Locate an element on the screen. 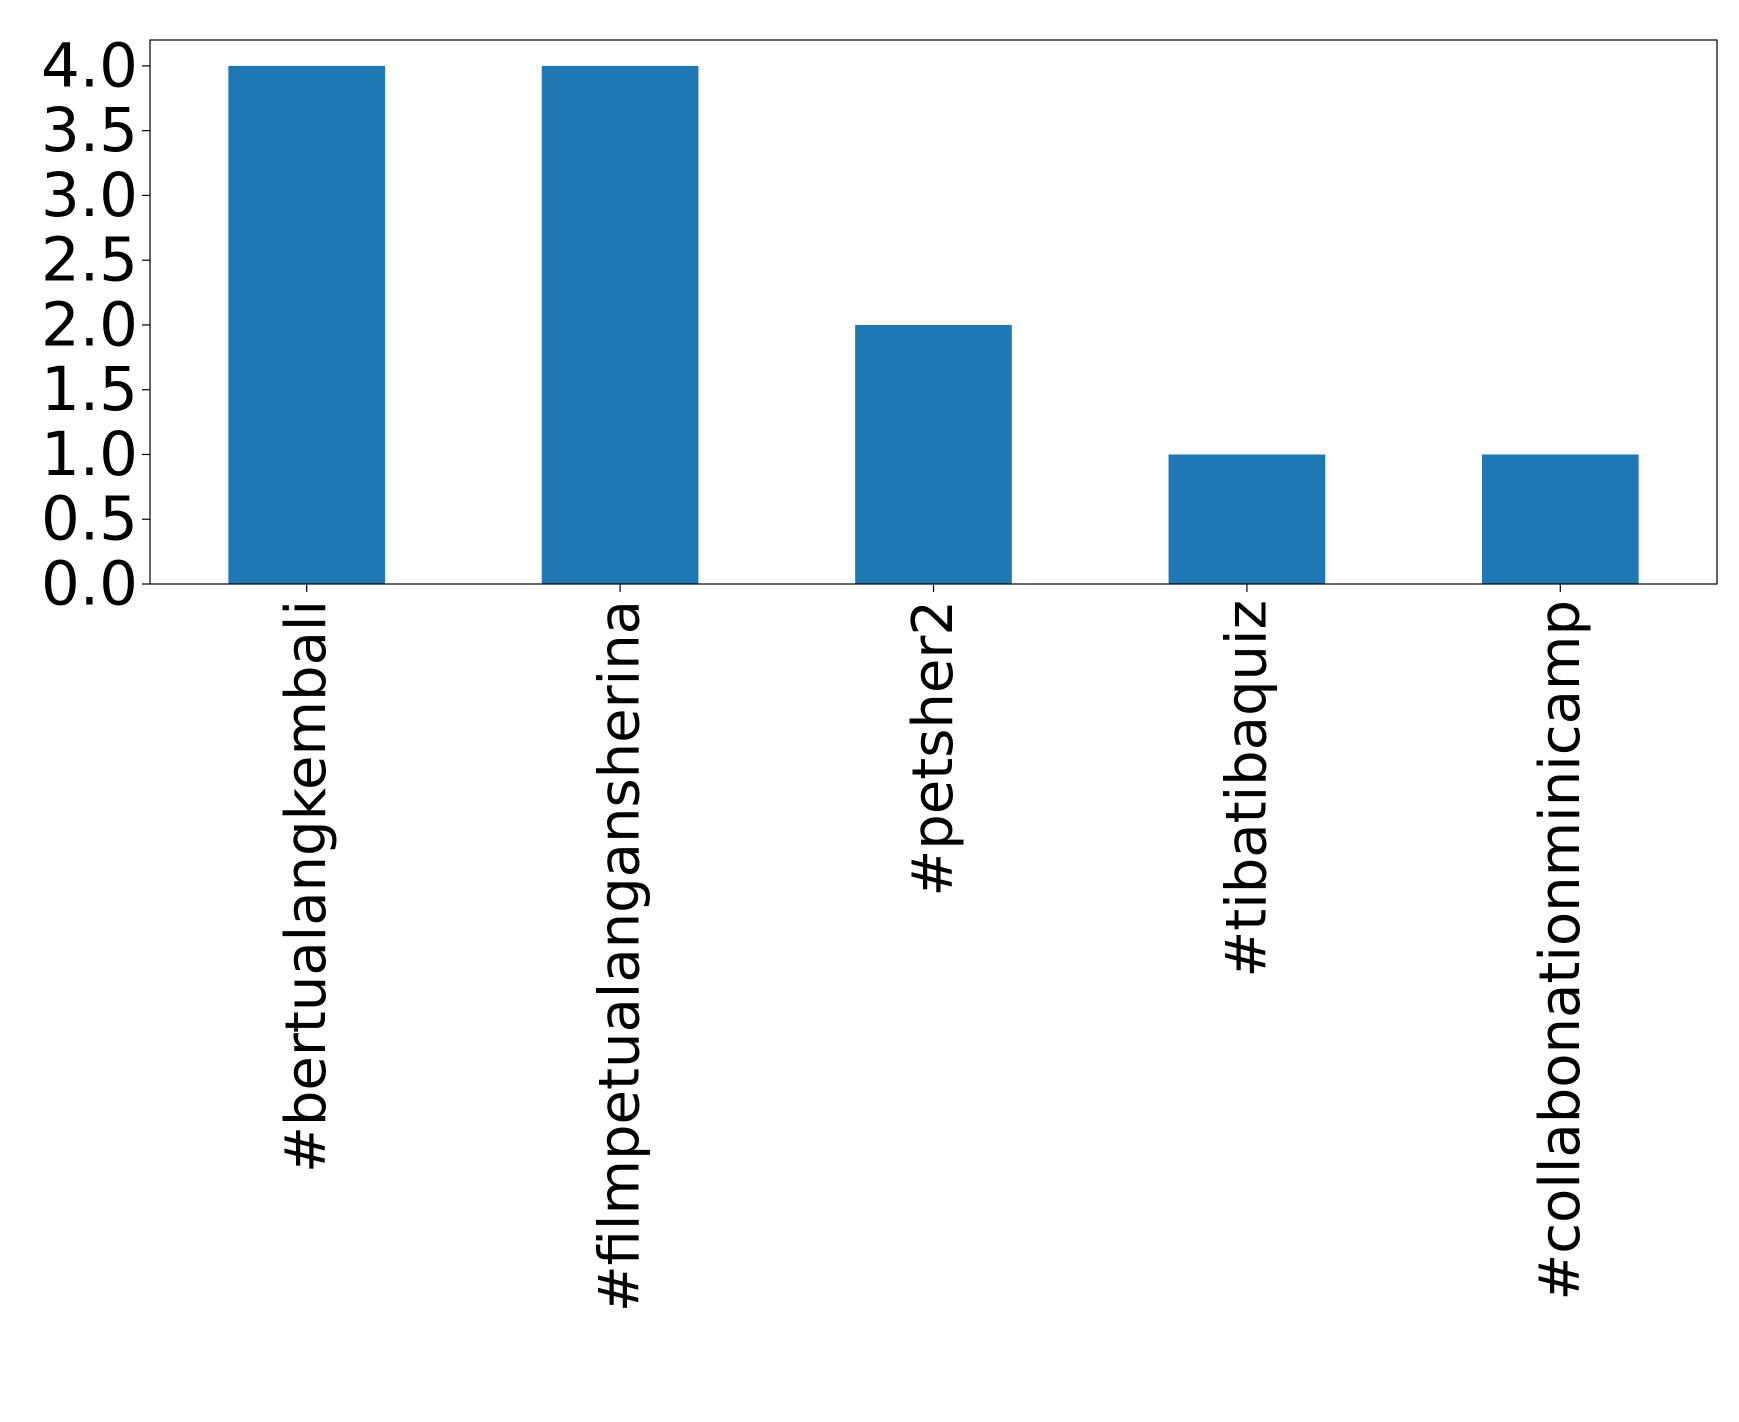  y-tick-label: 2.0 is located at coordinates (89, 324).